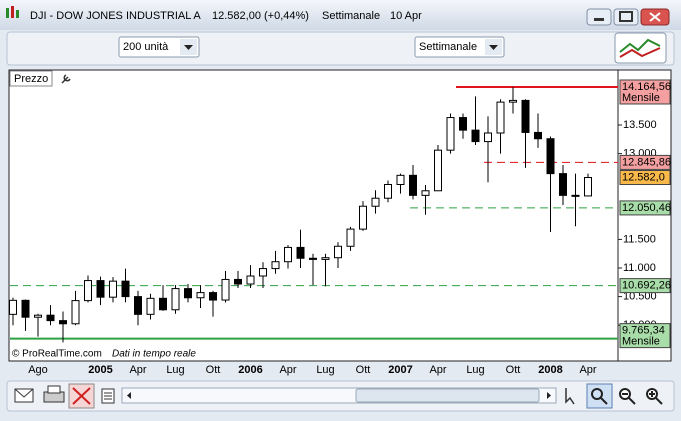 This screenshot has height=421, width=681. Describe the element at coordinates (159, 47) in the screenshot. I see `units-dropdown: 200 unità` at that location.